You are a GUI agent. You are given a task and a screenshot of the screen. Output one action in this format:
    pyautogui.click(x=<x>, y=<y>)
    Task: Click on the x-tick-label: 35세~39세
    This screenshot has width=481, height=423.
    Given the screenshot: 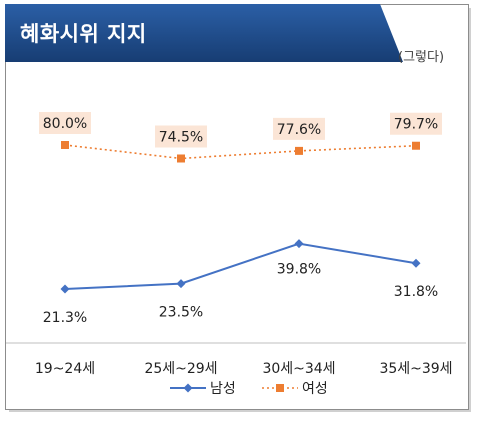 What is the action you would take?
    pyautogui.click(x=415, y=369)
    